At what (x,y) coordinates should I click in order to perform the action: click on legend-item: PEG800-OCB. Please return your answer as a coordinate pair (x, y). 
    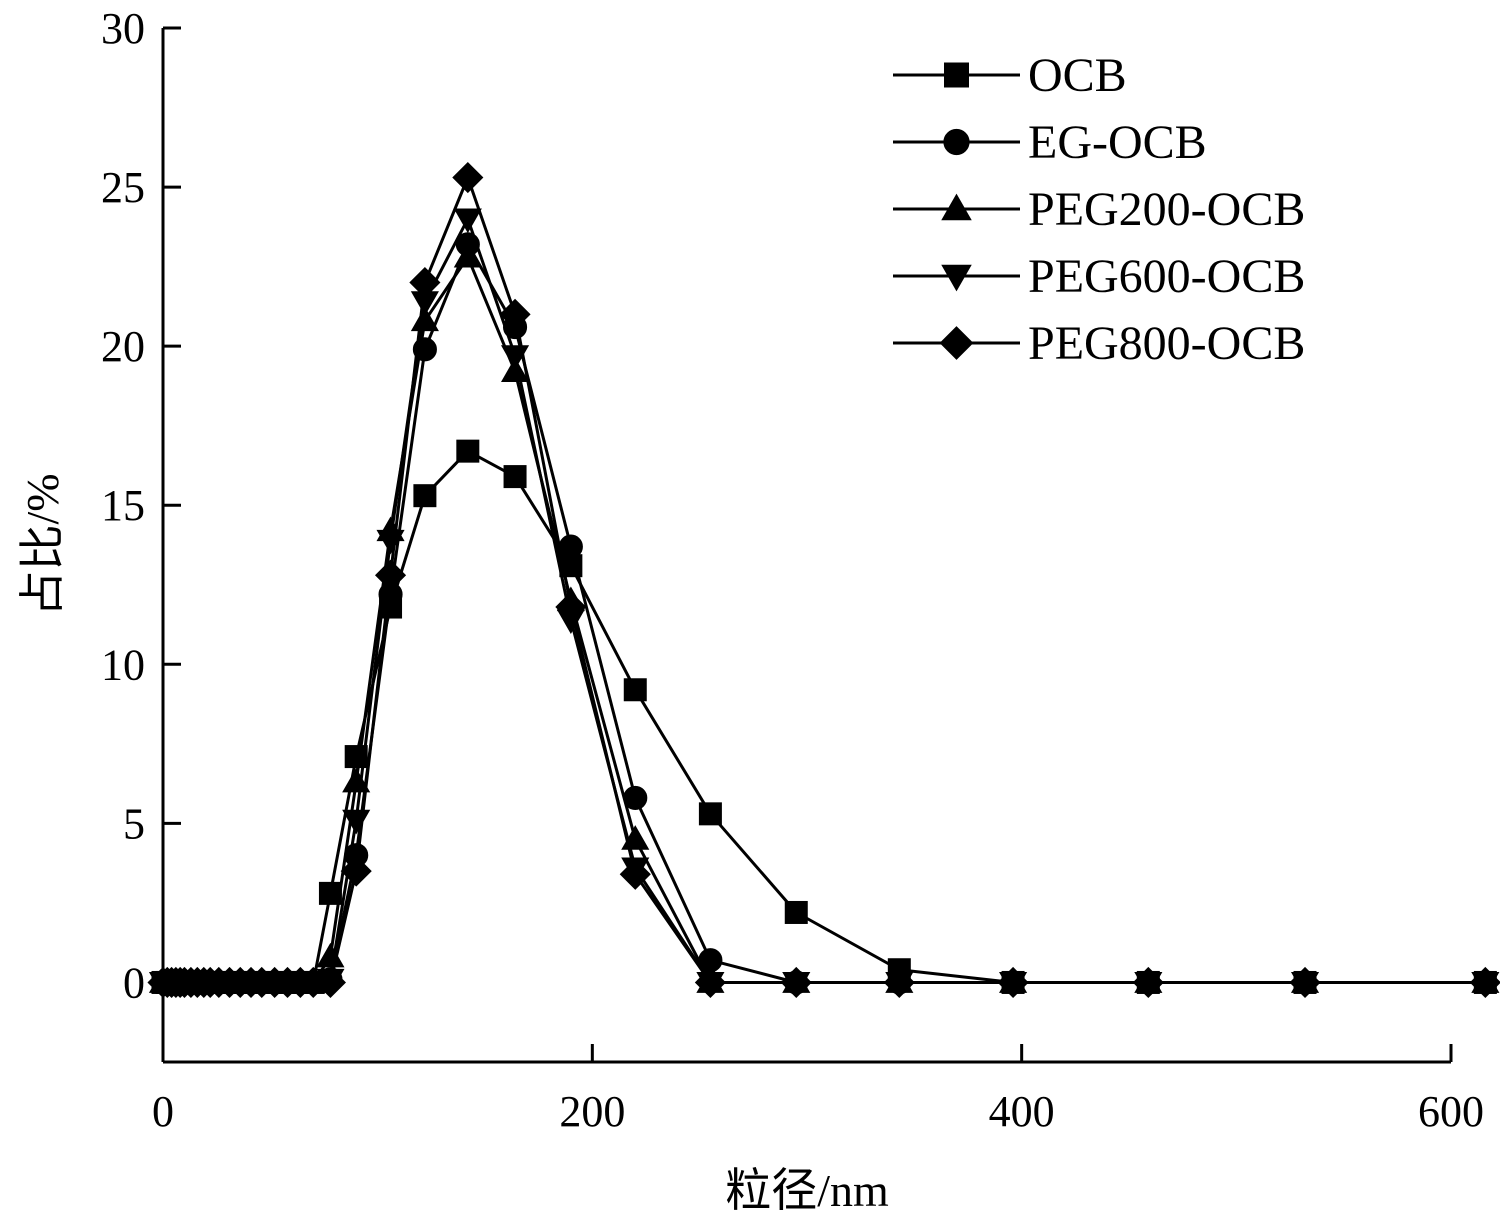
    Looking at the image, I should click on (1099, 343).